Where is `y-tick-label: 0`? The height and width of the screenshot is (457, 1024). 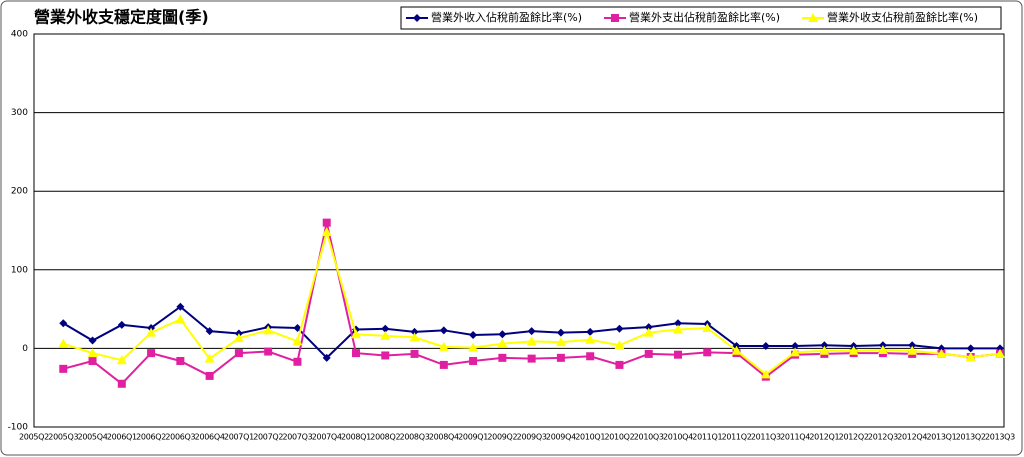 y-tick-label: 0 is located at coordinates (25, 349).